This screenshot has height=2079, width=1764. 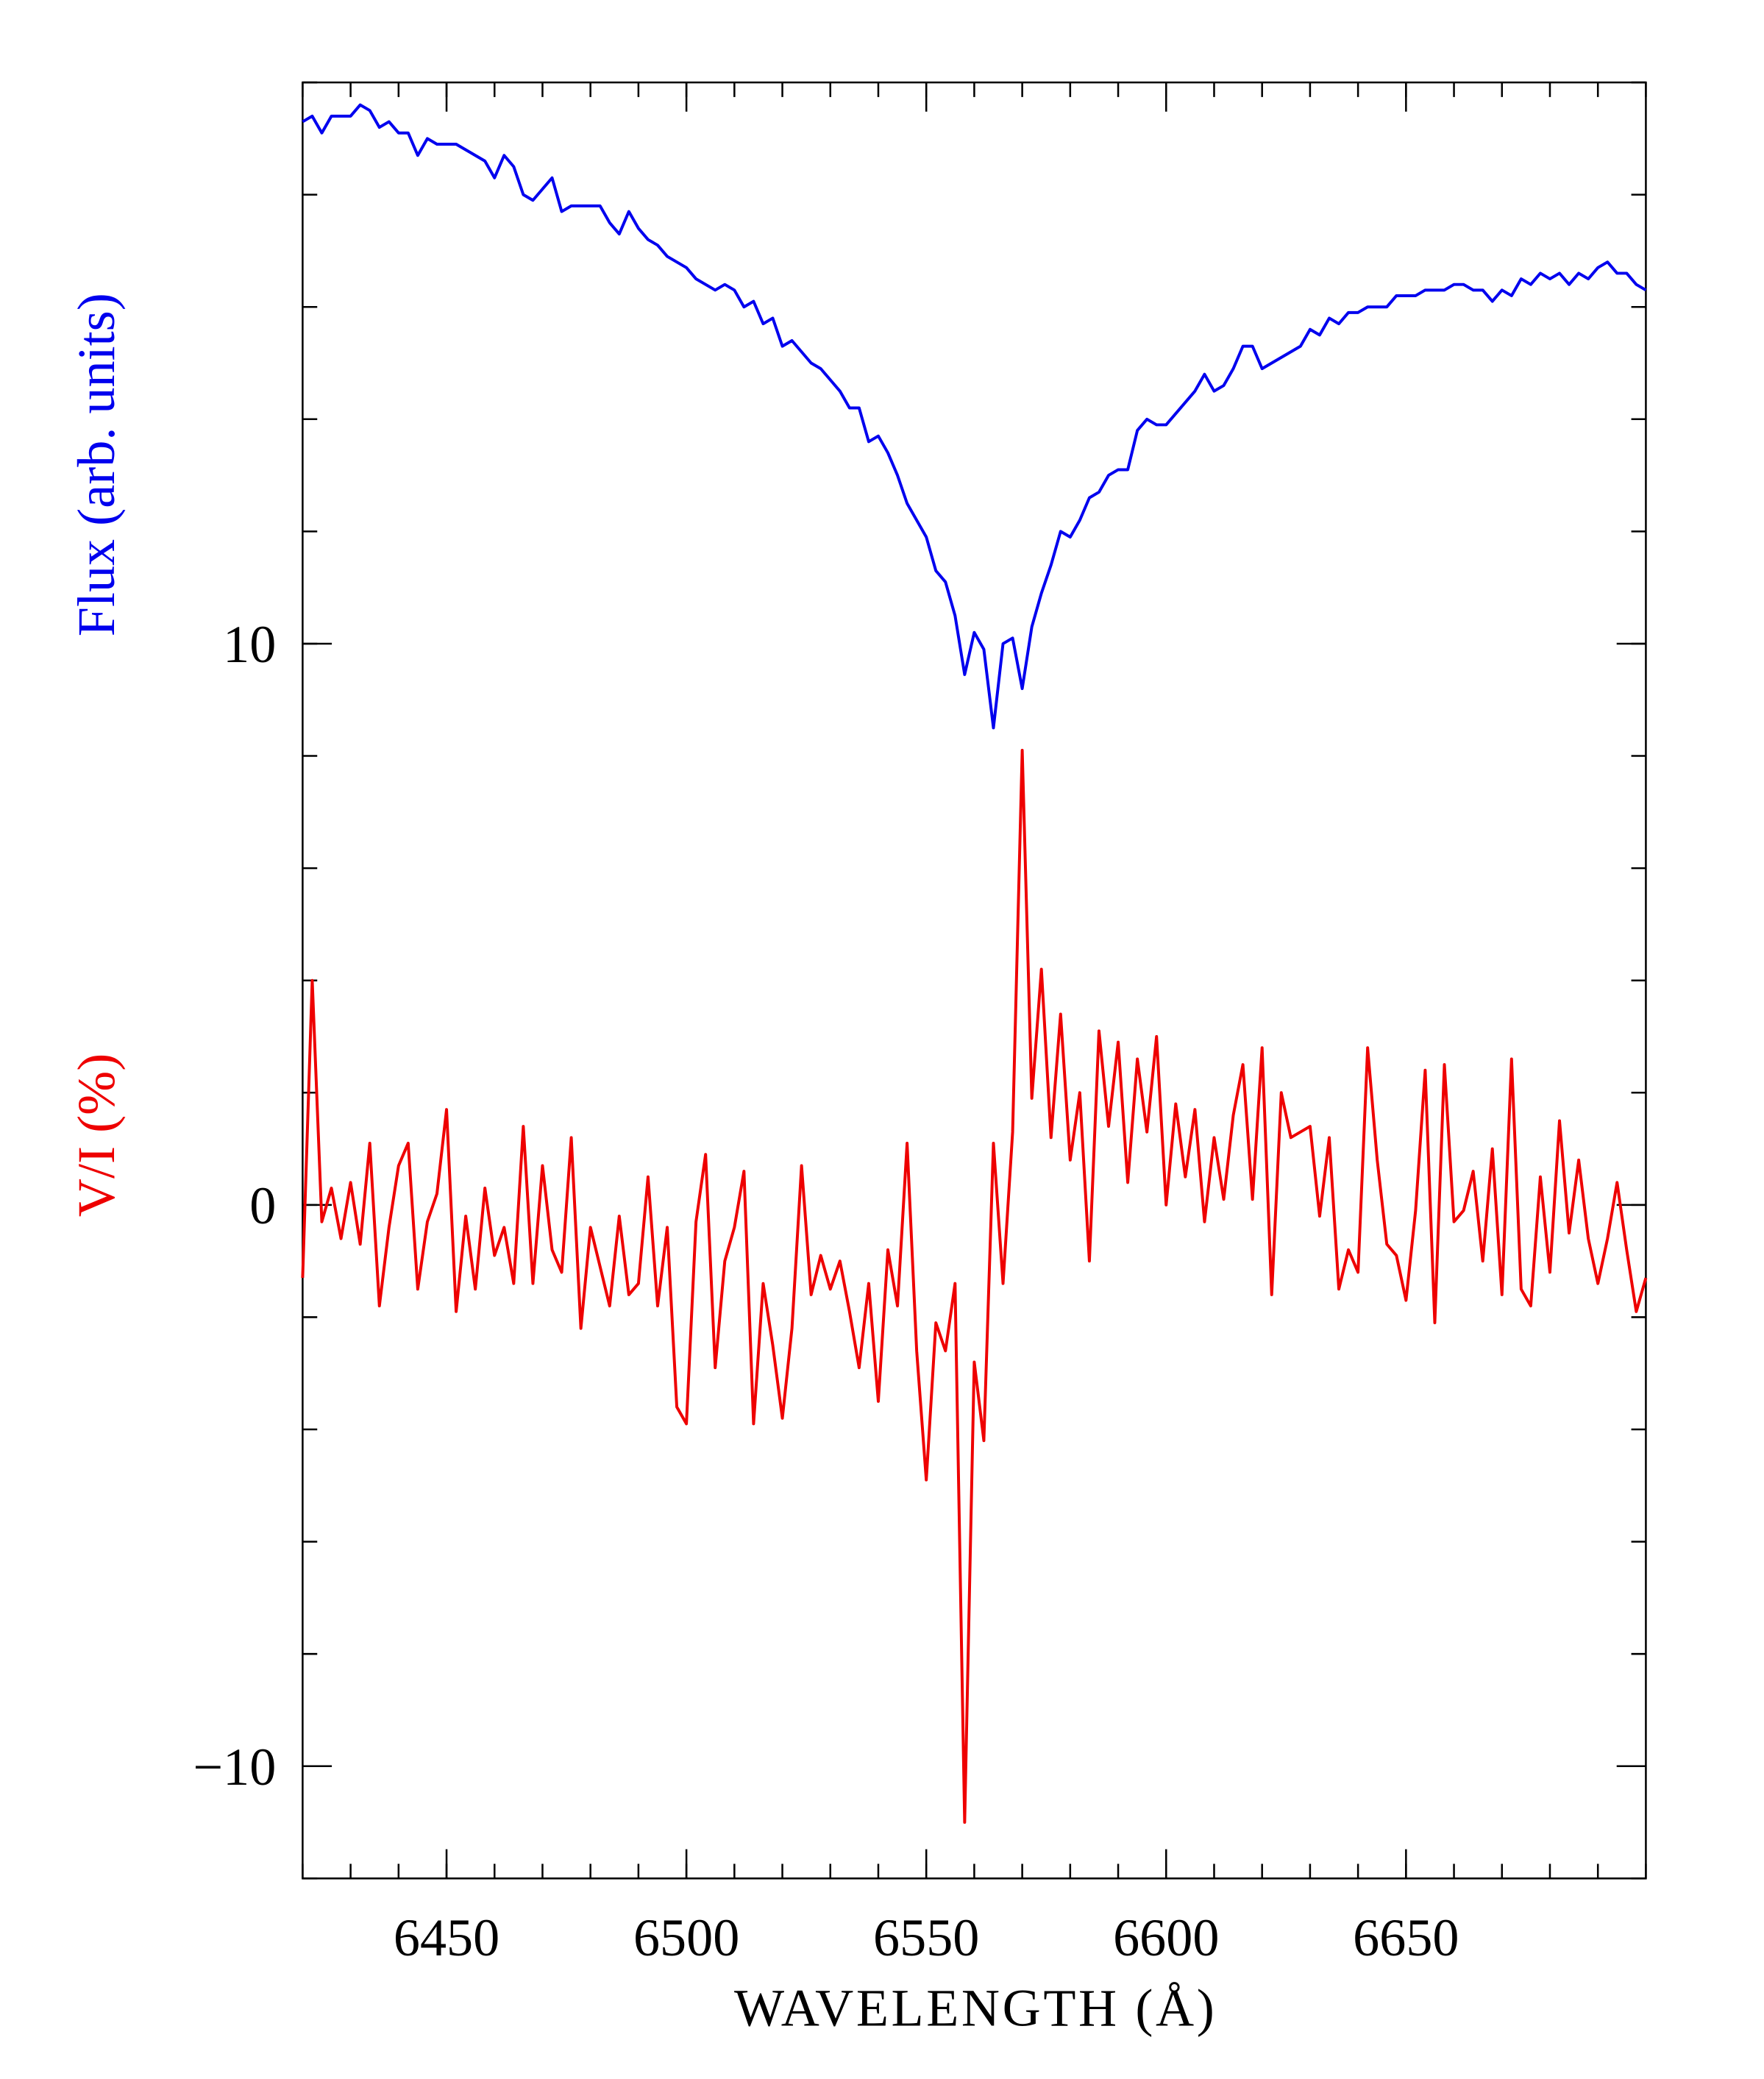 I want to click on x-axis-label: WAVELENGTH (Å), so click(x=975, y=2008).